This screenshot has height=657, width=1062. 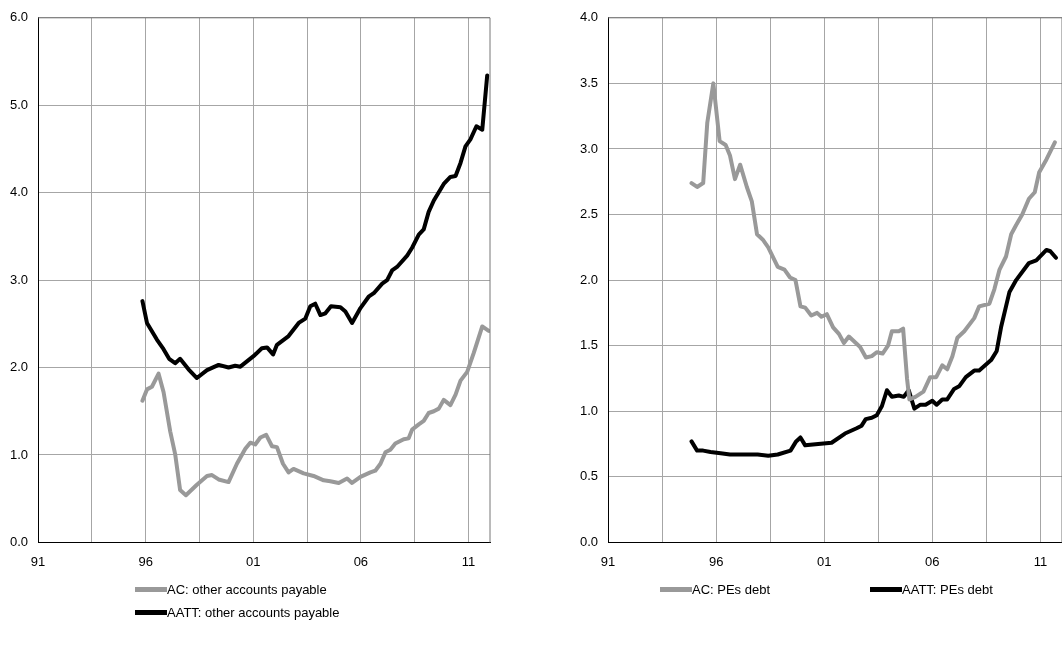 What do you see at coordinates (253, 612) in the screenshot?
I see `legend-label: AATT: other accounts payable` at bounding box center [253, 612].